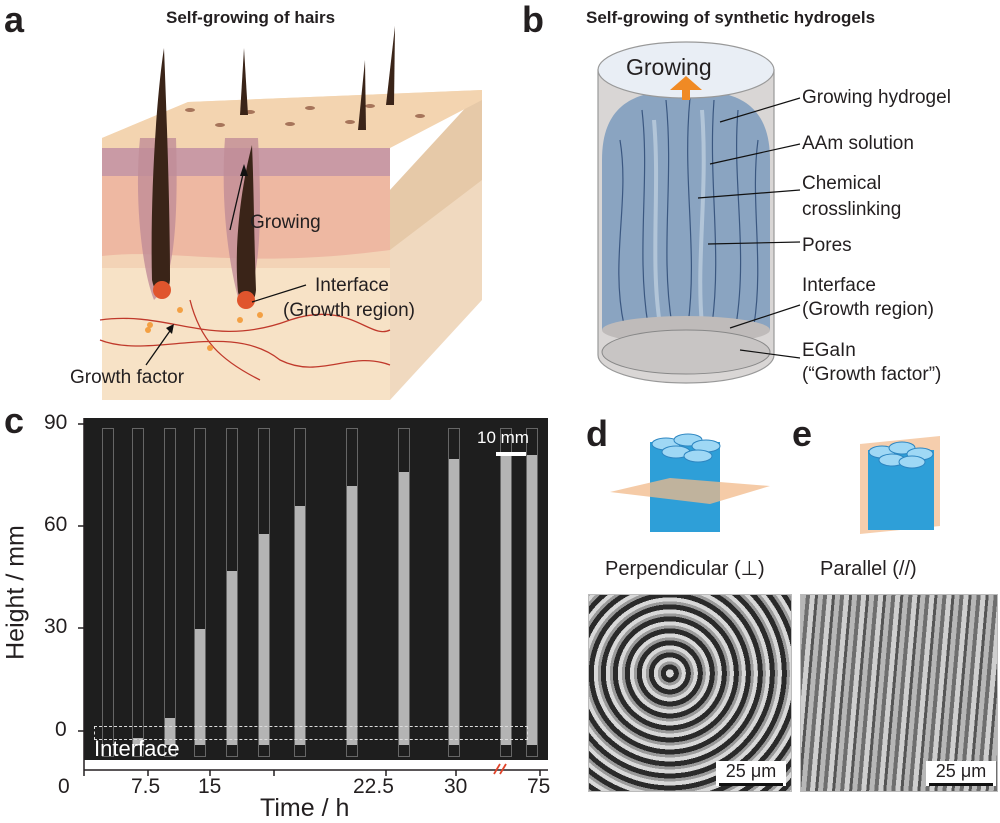 Image resolution: width=1000 pixels, height=823 pixels. What do you see at coordinates (352, 285) in the screenshot?
I see `interface-label: Interface` at bounding box center [352, 285].